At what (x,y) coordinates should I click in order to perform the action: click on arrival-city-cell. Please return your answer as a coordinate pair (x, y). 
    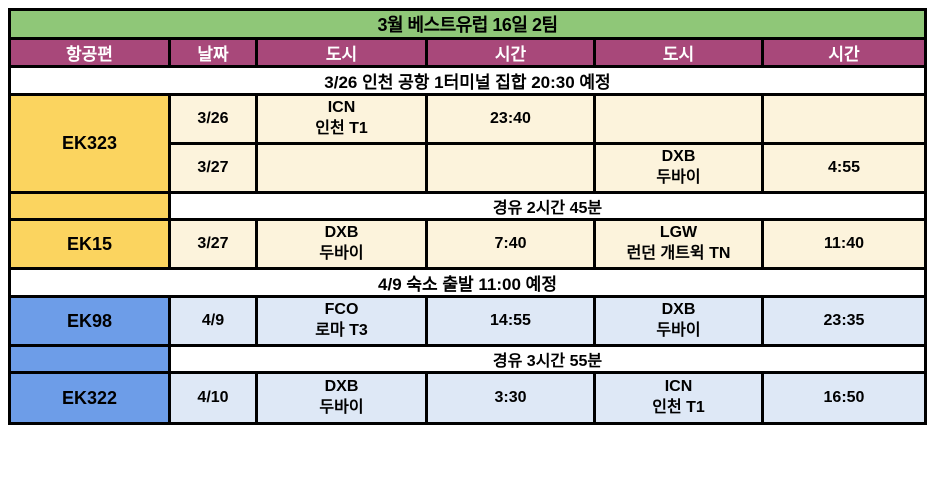
    Looking at the image, I should click on (678, 119).